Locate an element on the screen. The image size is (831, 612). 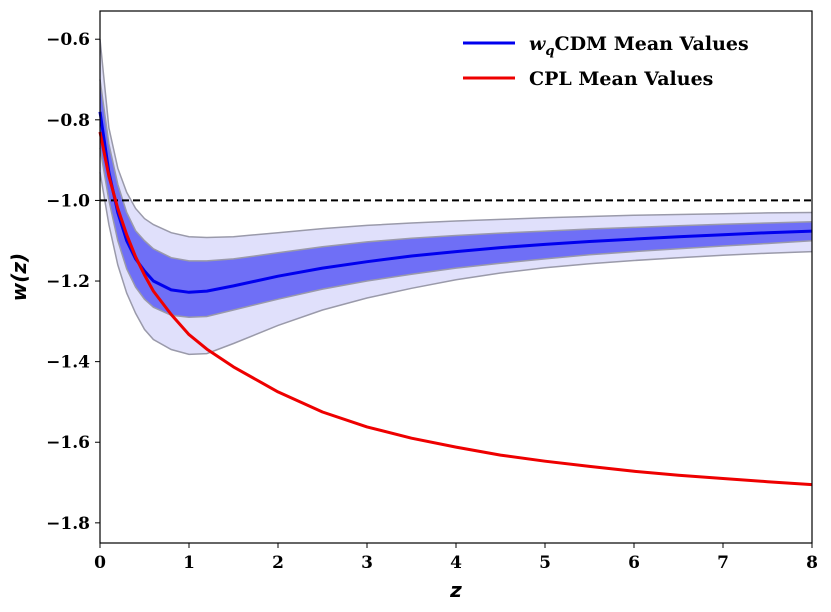
y-axis-ticks: −1.8 −1.6 −1.4 −1.2 −1.0 −0.8 −0.6 is located at coordinates (73, 282).